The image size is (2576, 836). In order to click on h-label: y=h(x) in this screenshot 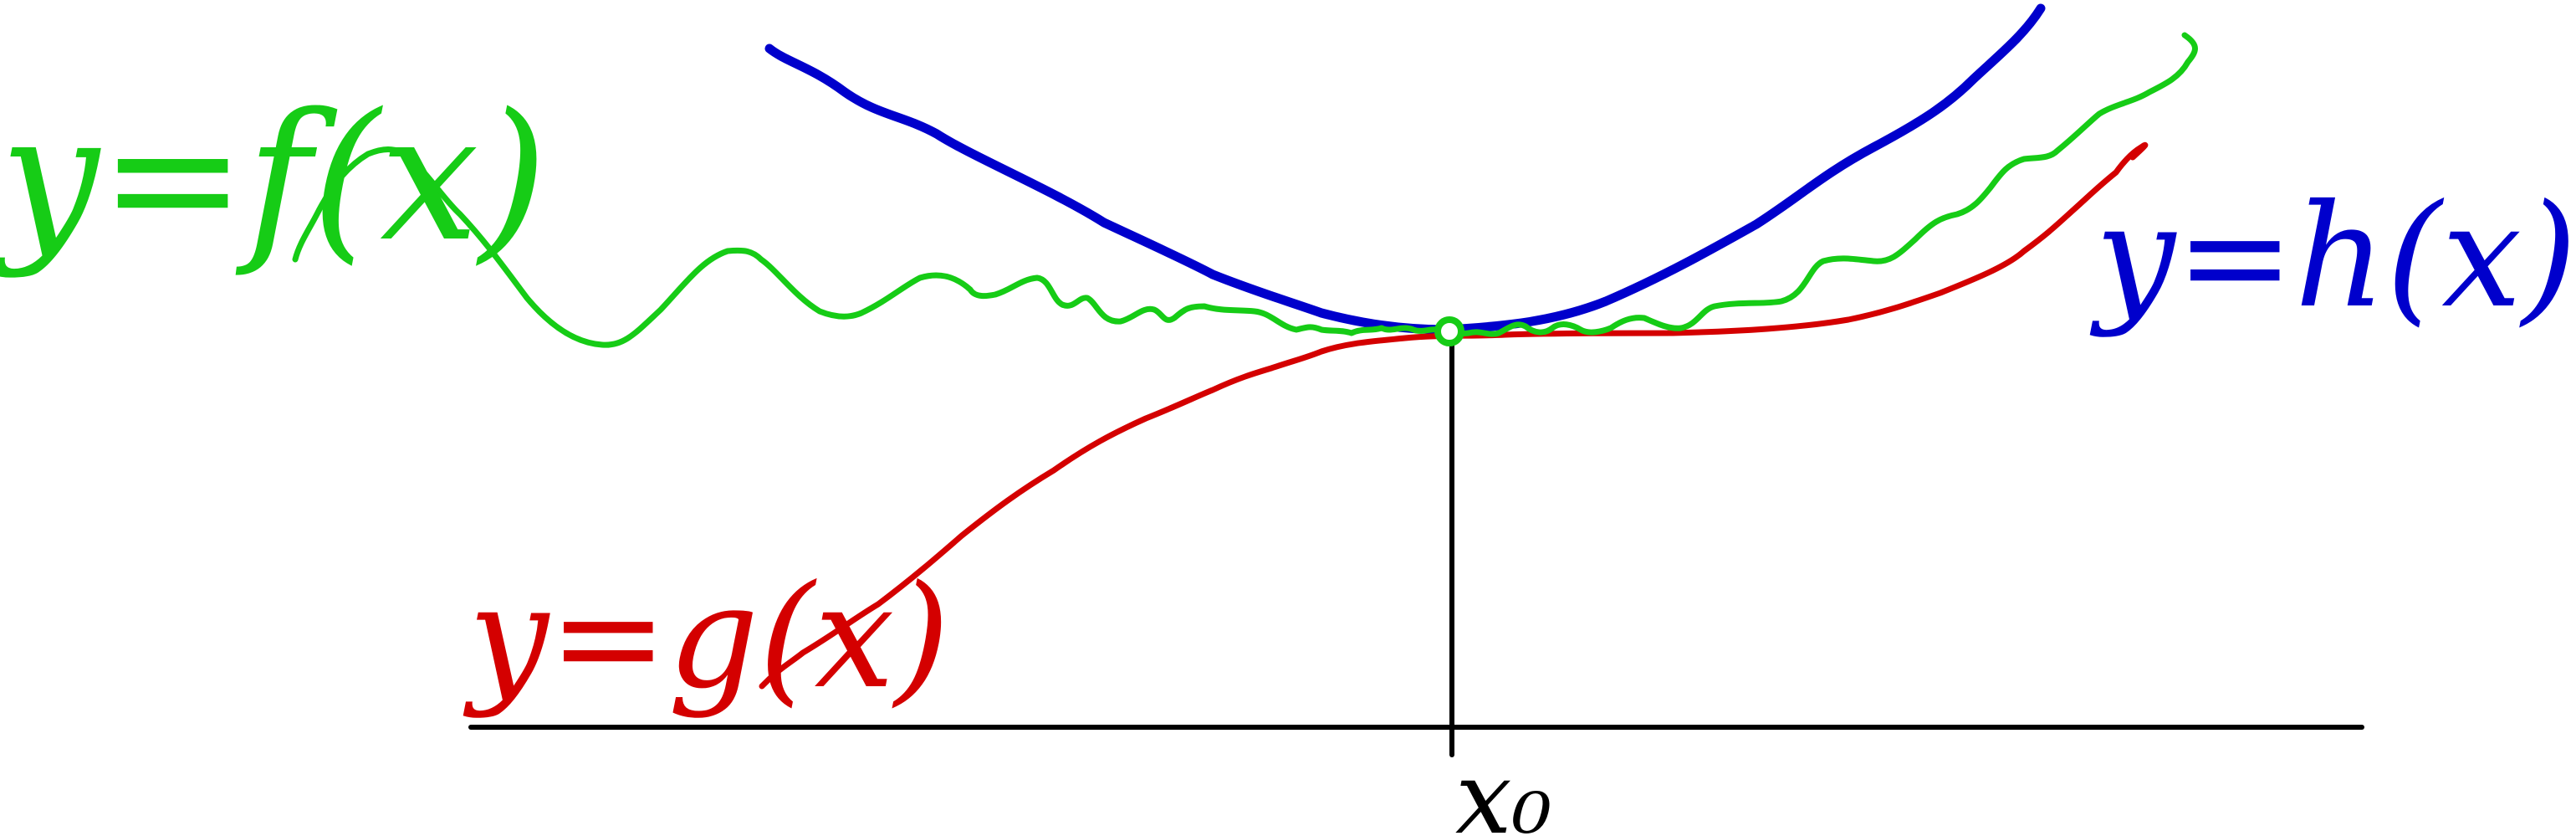, I will do `click(2332, 257)`.